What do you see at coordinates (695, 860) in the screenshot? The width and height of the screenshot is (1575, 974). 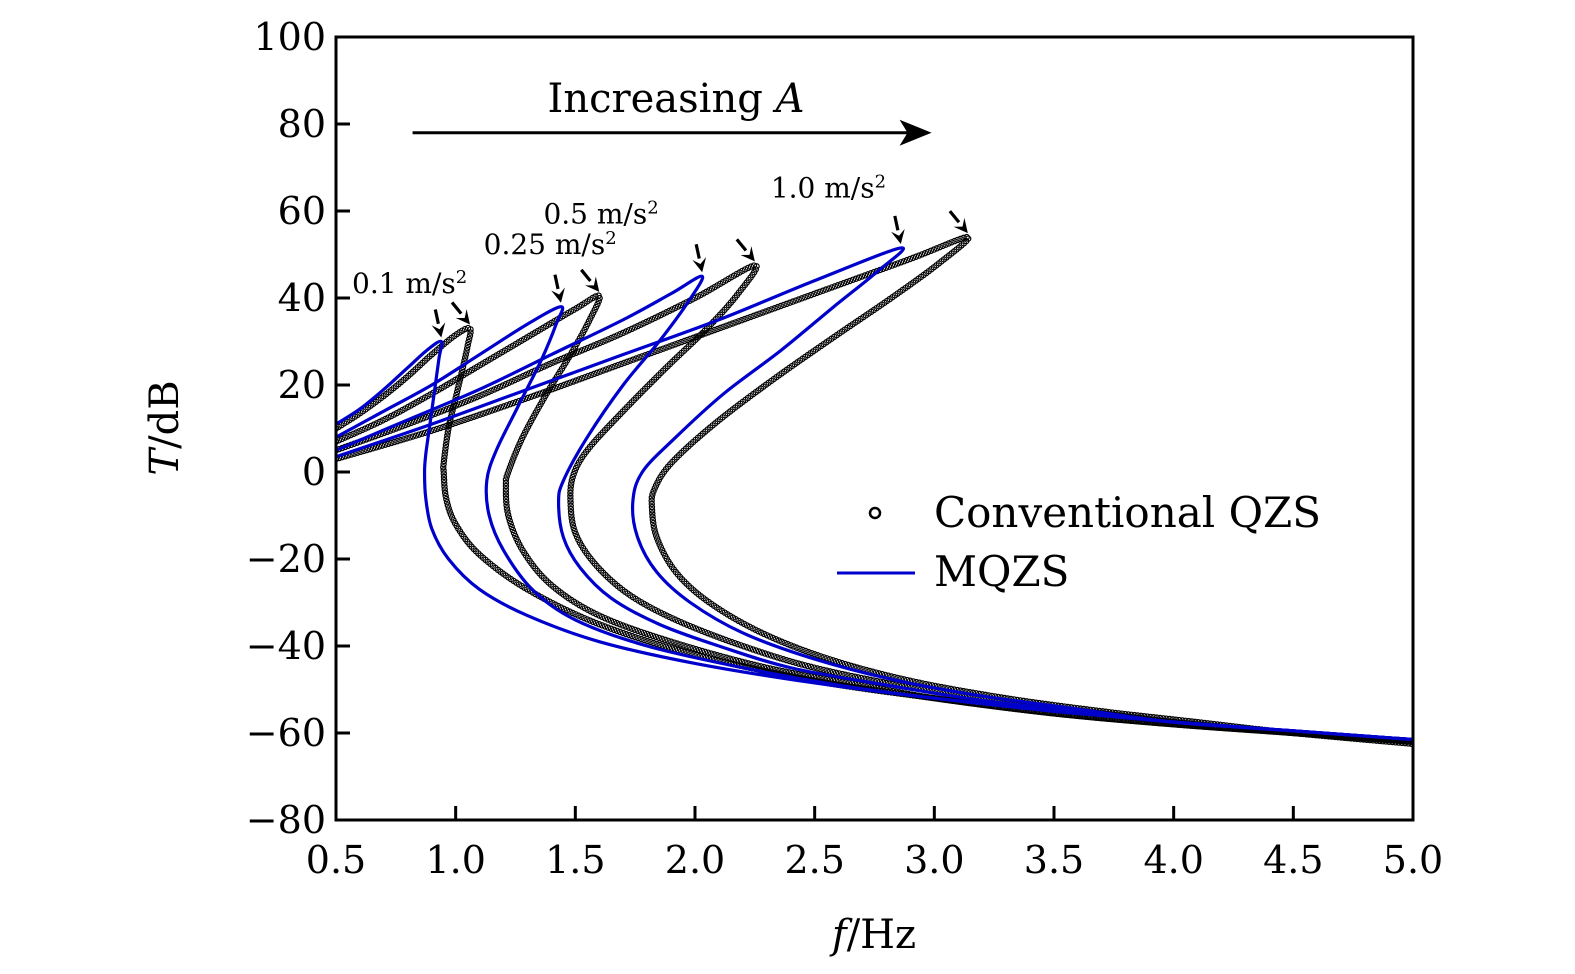 I see `x-tick-label: 2.0` at bounding box center [695, 860].